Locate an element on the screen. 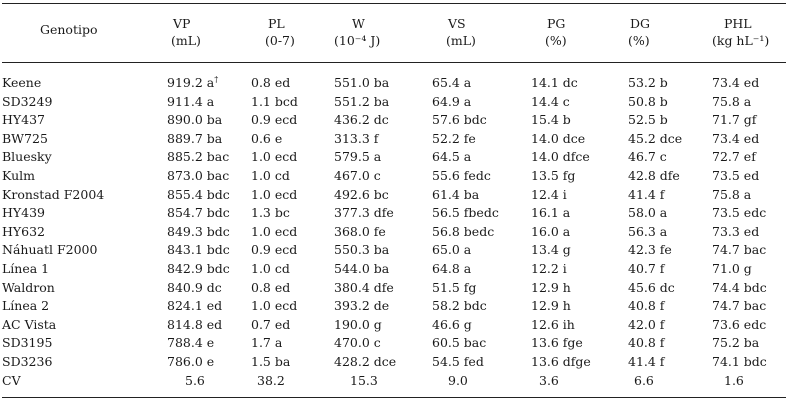 The image size is (788, 404). value-cell: 13.5 fg is located at coordinates (553, 175).